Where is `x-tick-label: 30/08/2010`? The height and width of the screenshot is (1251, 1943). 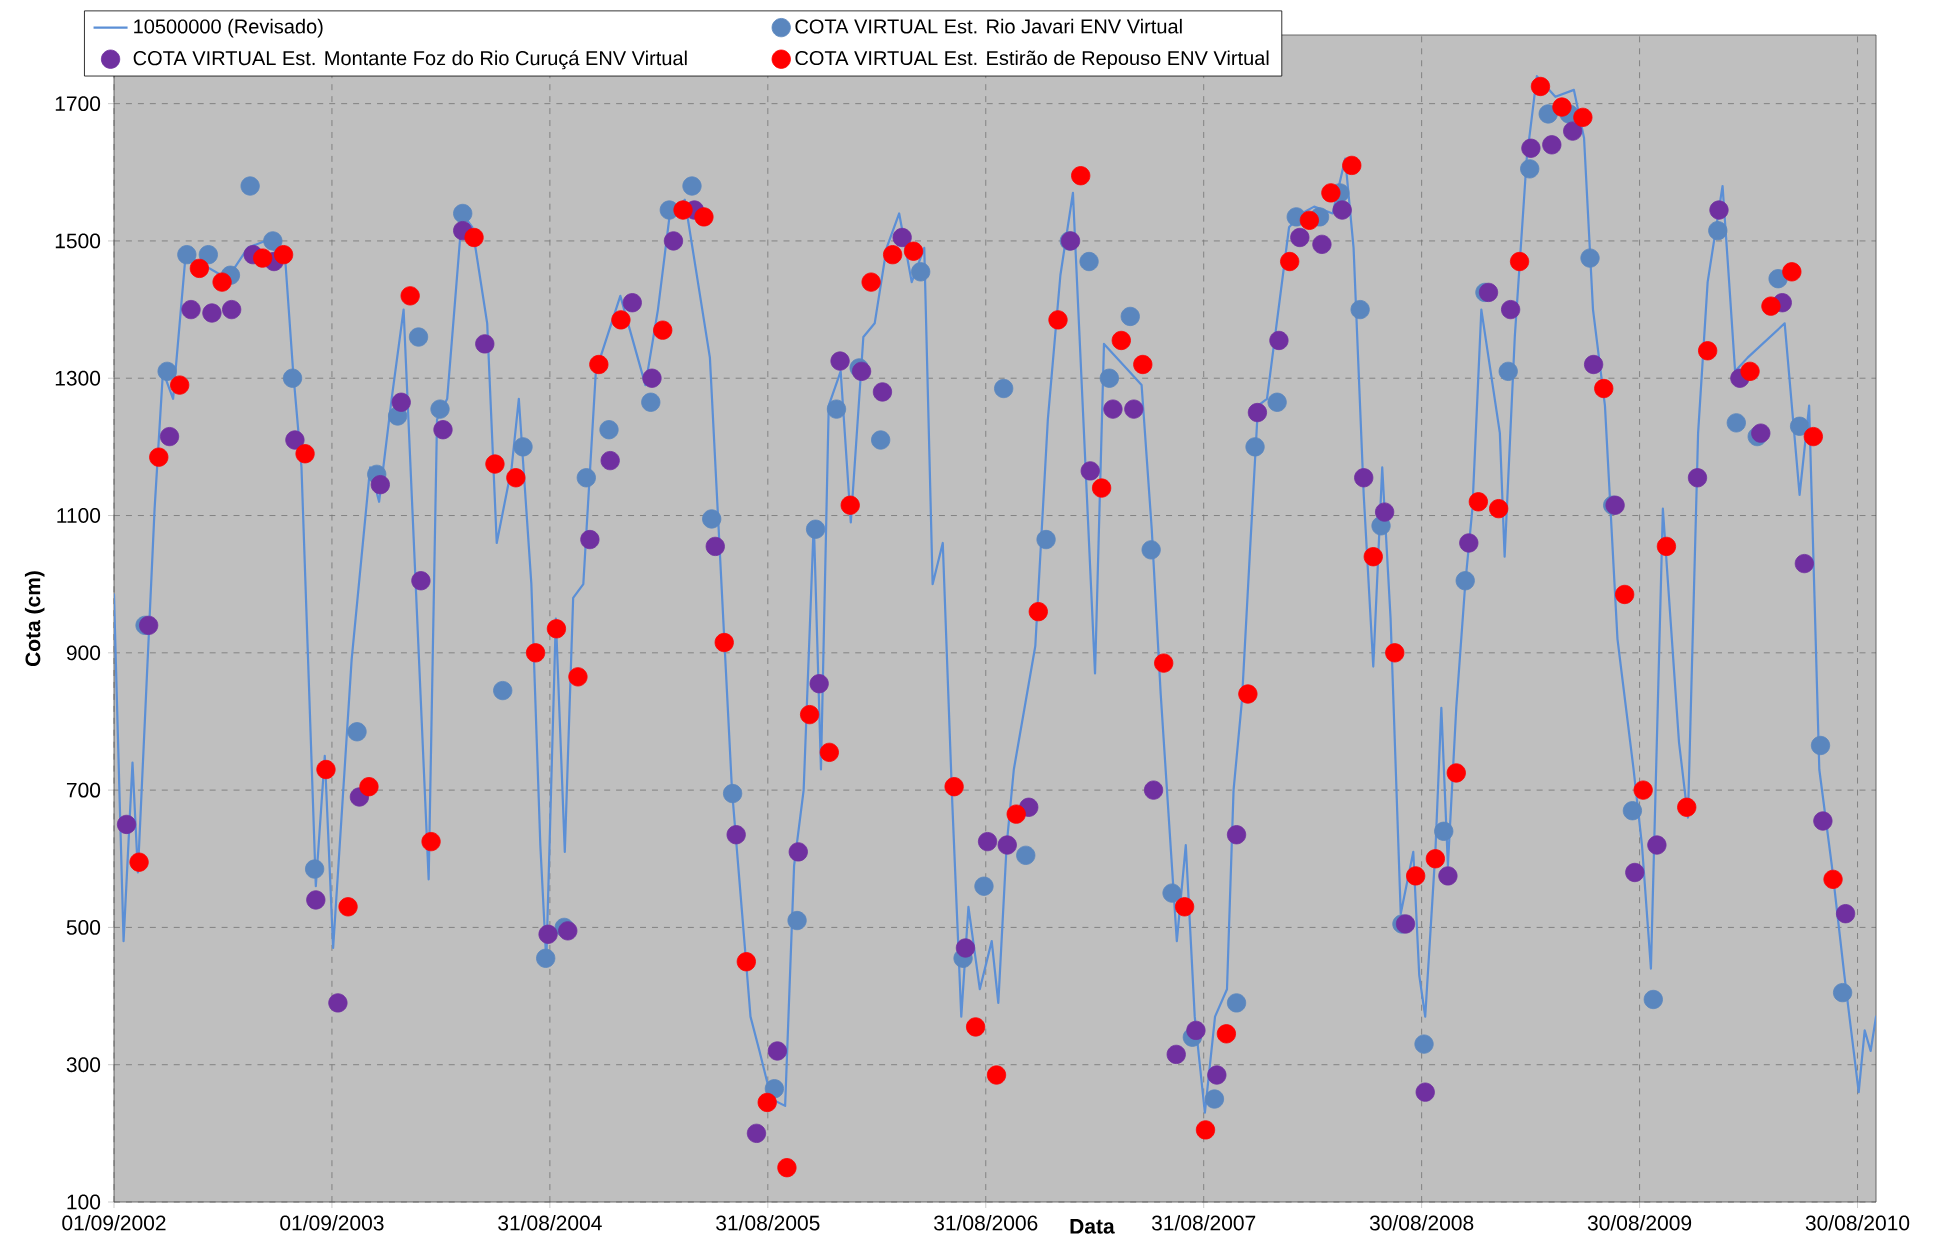
x-tick-label: 30/08/2010 is located at coordinates (1857, 1223).